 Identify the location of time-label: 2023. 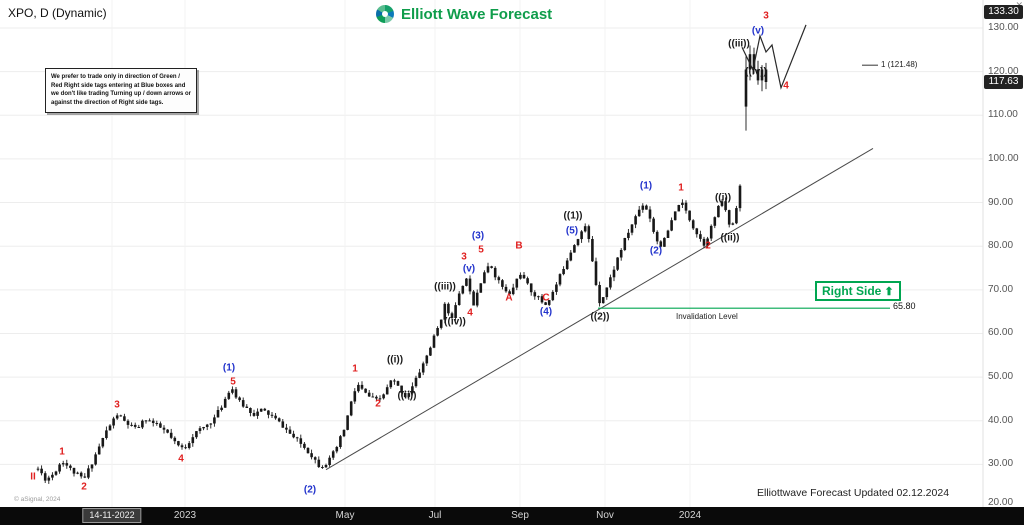
(185, 515).